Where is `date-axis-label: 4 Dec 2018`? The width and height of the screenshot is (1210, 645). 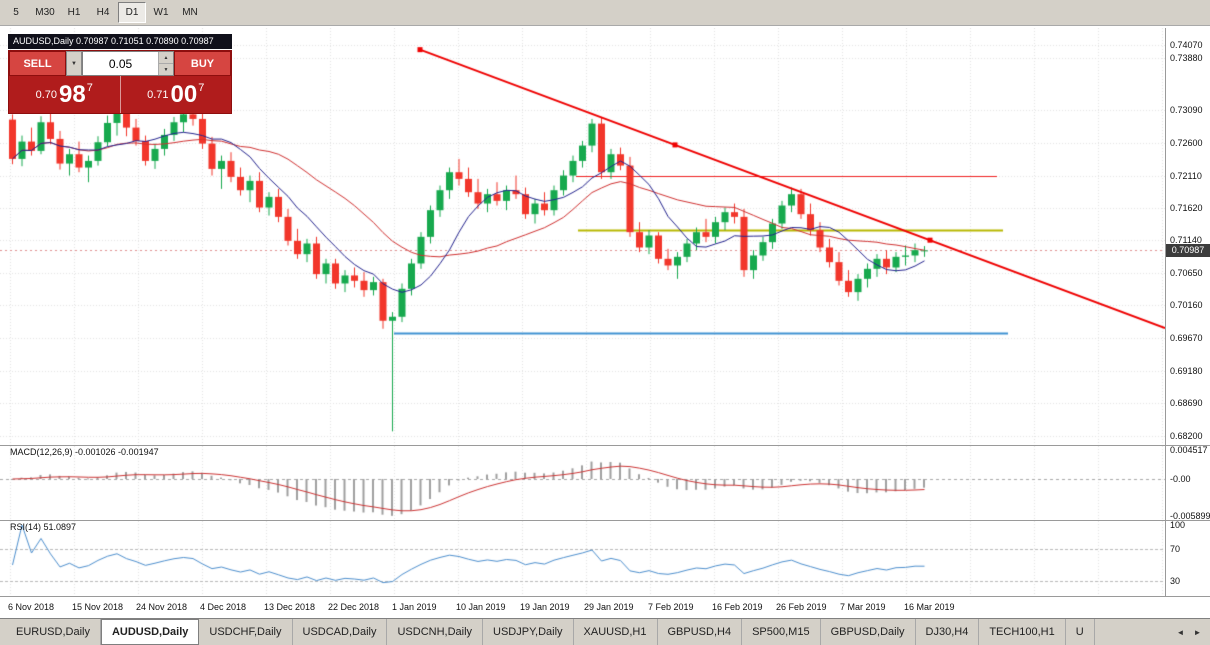
date-axis-label: 4 Dec 2018 is located at coordinates (223, 607).